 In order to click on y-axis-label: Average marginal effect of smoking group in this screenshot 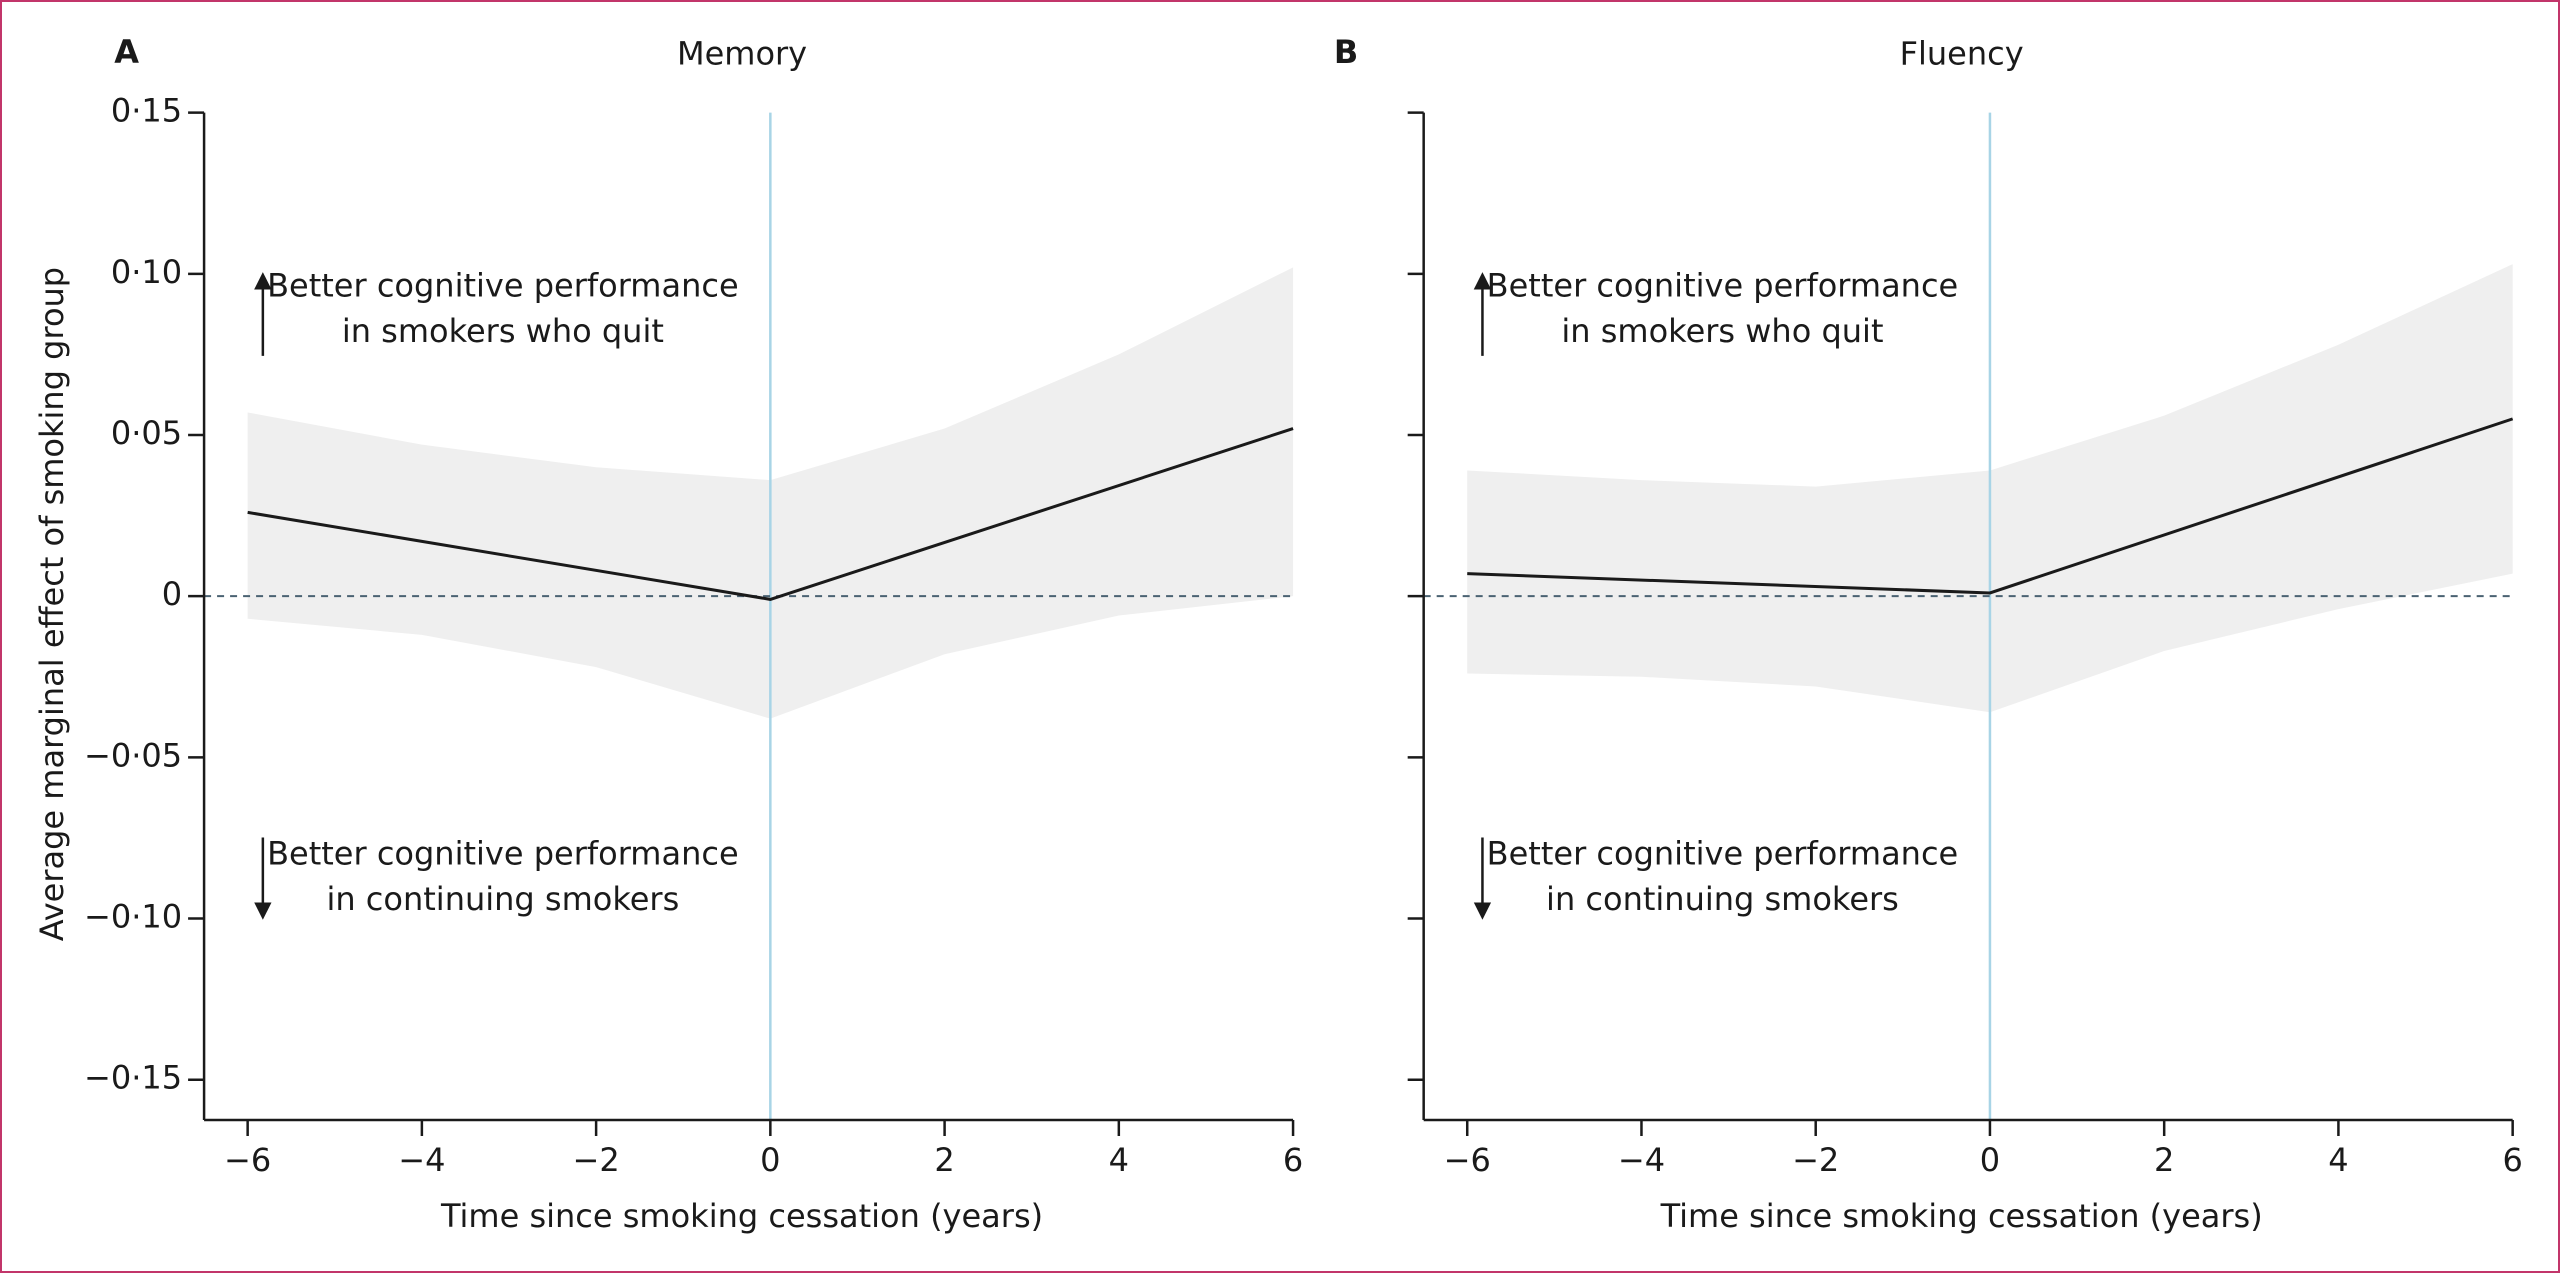, I will do `click(52, 604)`.